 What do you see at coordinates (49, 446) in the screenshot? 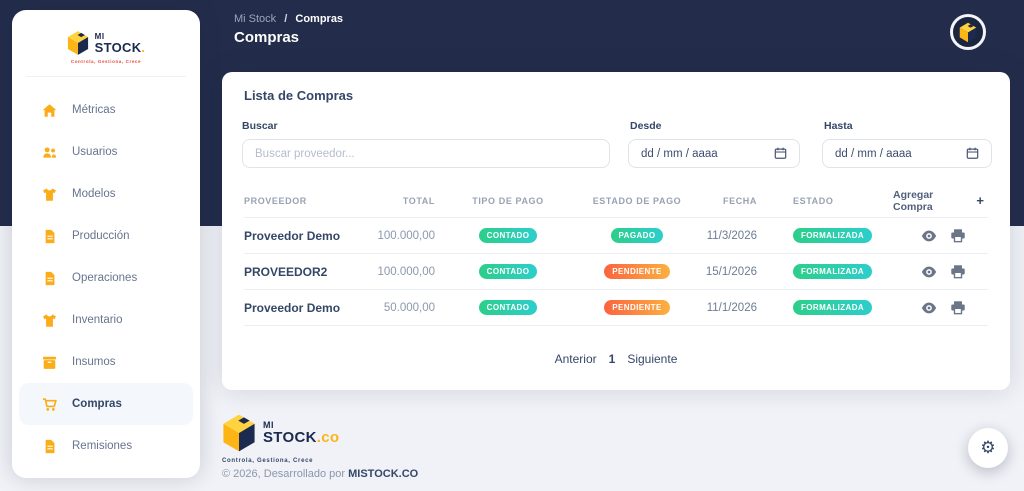
I see `file-icon` at bounding box center [49, 446].